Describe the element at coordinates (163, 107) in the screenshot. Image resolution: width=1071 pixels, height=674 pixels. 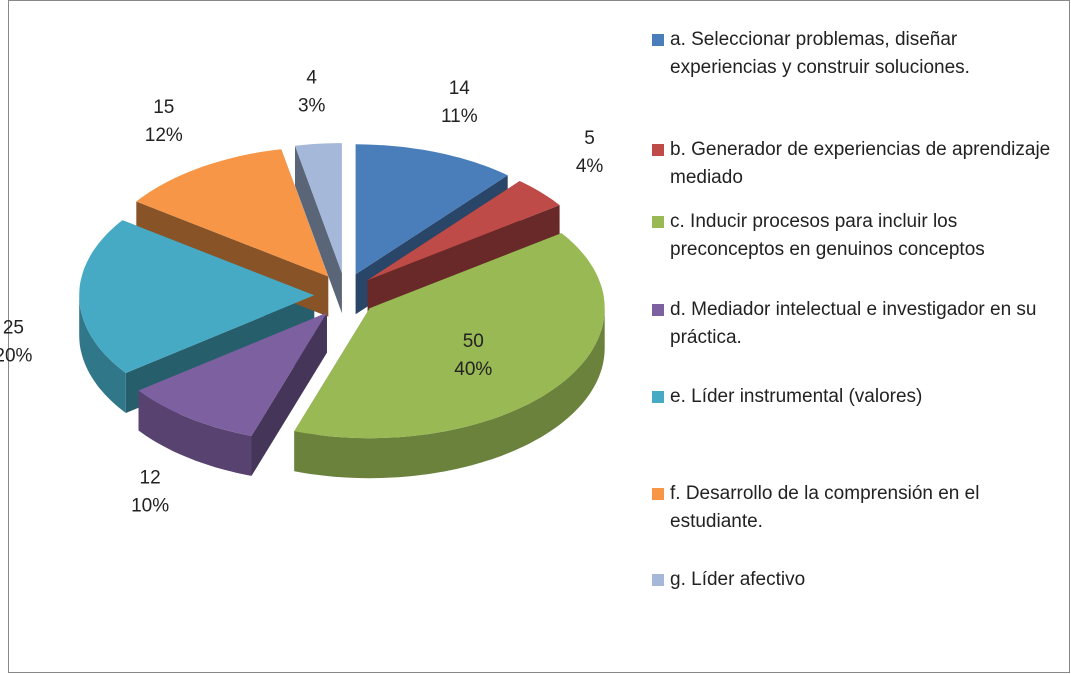
I see `data-label: 15` at that location.